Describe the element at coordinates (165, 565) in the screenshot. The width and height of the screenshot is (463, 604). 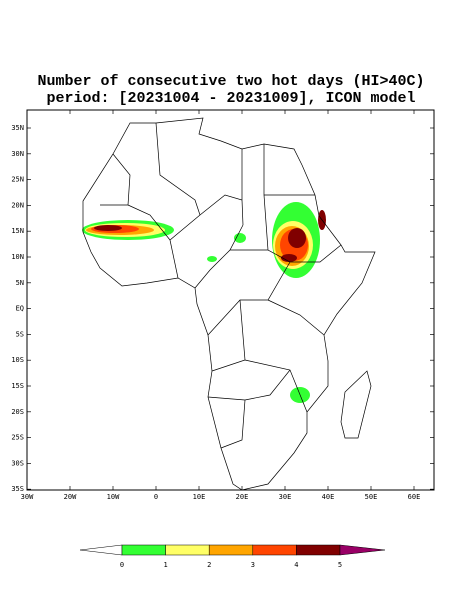
I see `colorbar-label: 1` at that location.